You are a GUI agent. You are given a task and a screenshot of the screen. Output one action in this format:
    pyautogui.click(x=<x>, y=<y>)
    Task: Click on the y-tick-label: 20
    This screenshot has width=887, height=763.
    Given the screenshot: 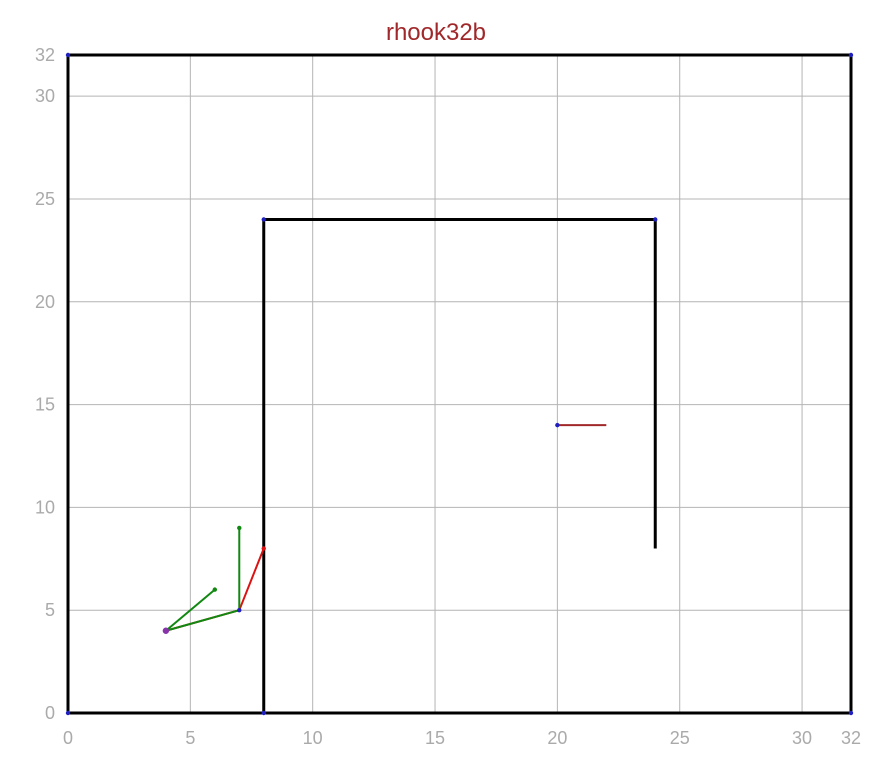 What is the action you would take?
    pyautogui.click(x=45, y=302)
    